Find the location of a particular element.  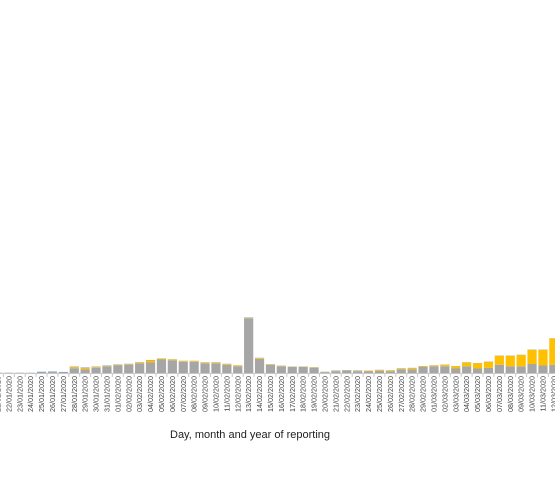

x-tick-label-16: 06/02/2020 is located at coordinates (172, 394).